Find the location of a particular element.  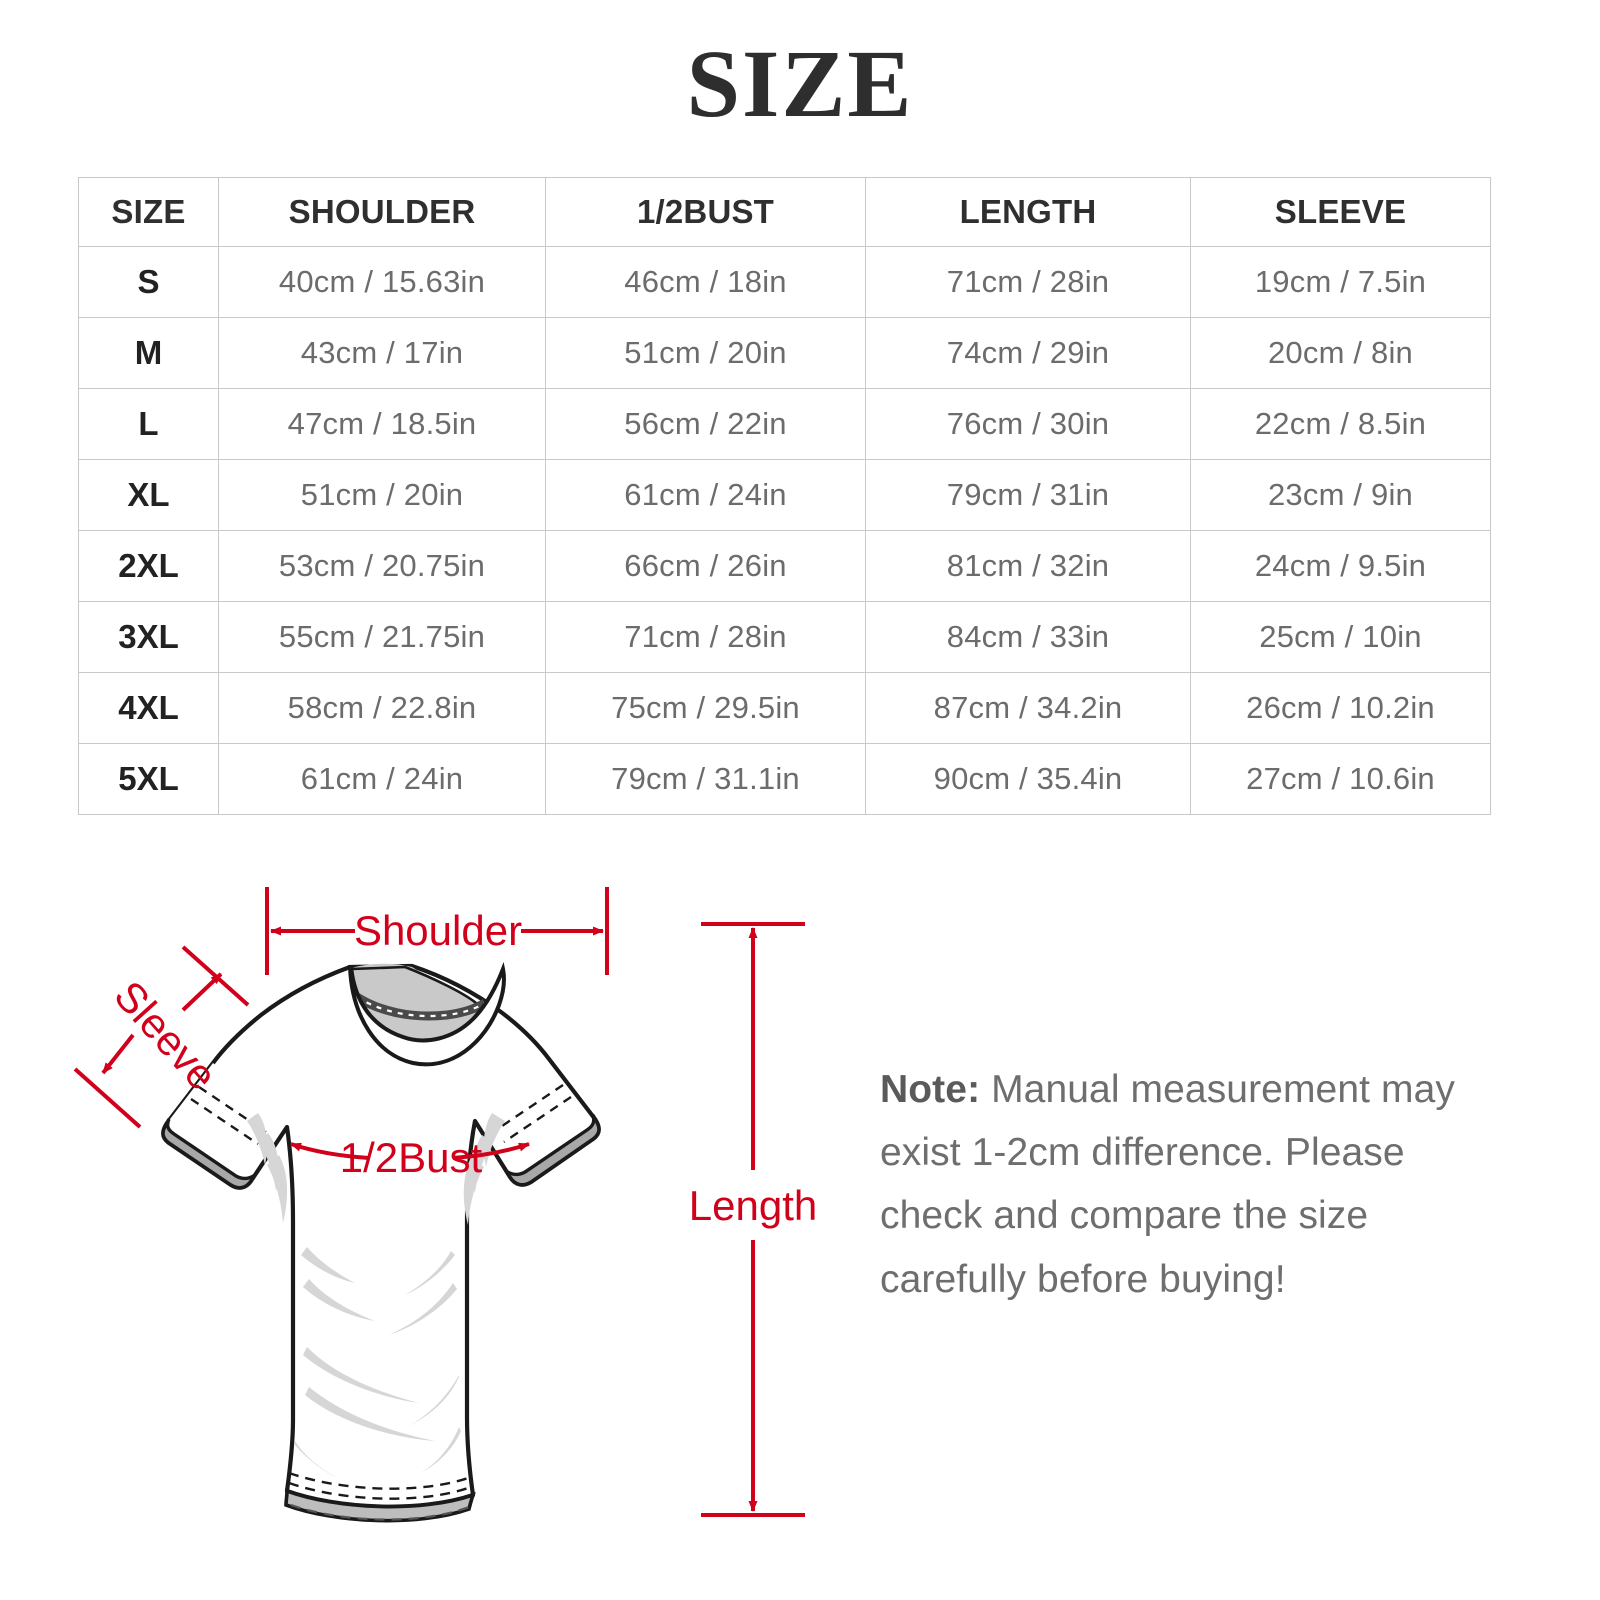

sleeve-cap-upper is located at coordinates (215, 976).